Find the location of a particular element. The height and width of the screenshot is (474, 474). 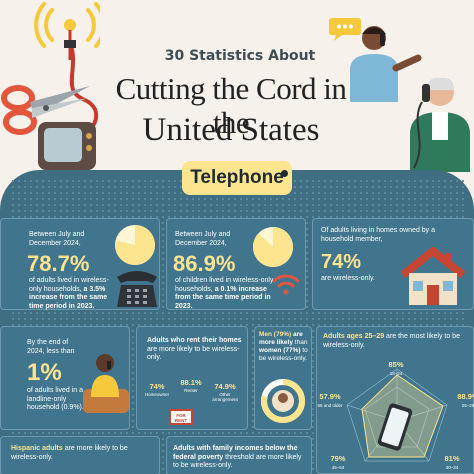

are-more-text: are more likely is located at coordinates (281, 338).